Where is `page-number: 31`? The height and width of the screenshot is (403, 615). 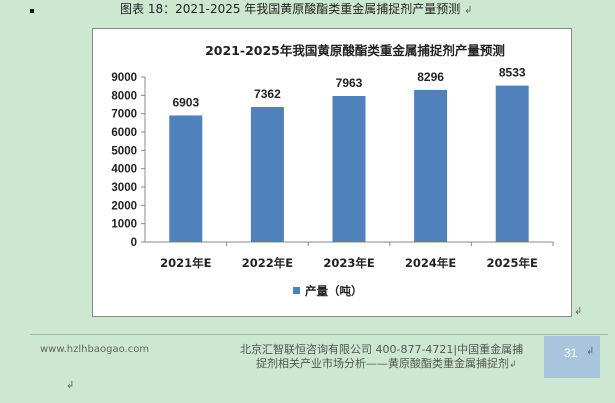 page-number: 31 is located at coordinates (571, 353).